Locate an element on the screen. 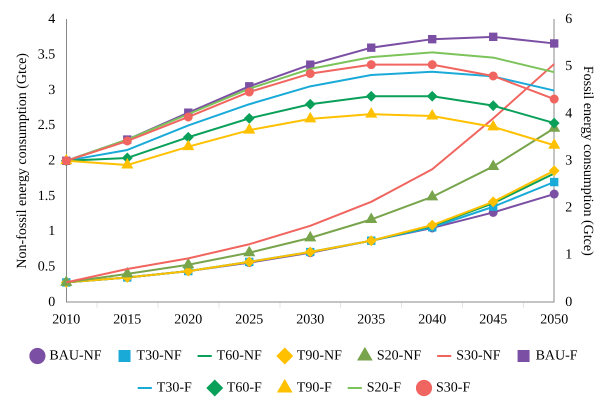  x-tick-label: 2030 is located at coordinates (310, 320).